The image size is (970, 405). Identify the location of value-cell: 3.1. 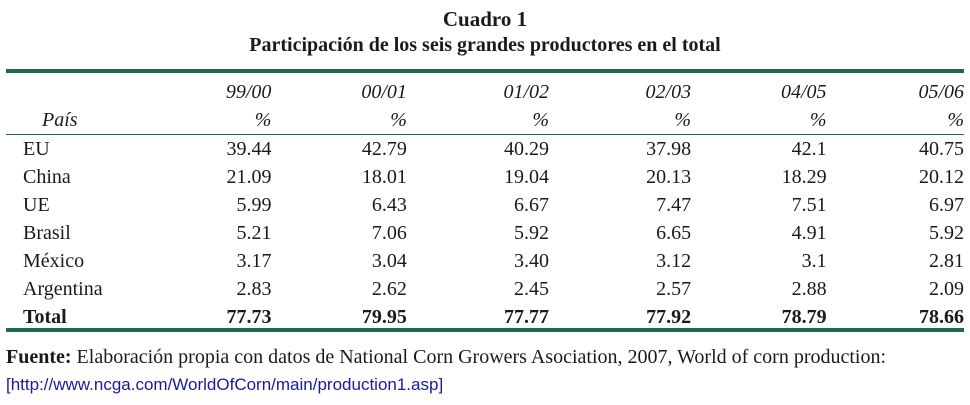
(814, 261).